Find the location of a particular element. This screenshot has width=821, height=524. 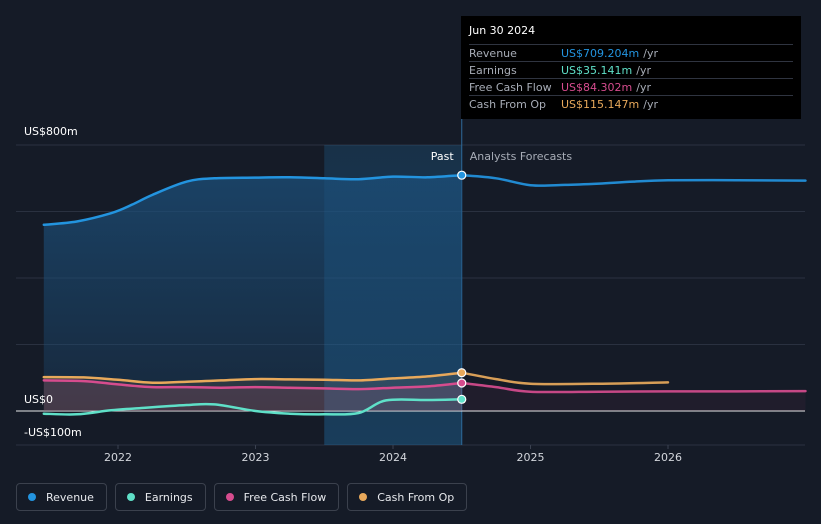

x-tick-label-2024: 2024 is located at coordinates (393, 457).